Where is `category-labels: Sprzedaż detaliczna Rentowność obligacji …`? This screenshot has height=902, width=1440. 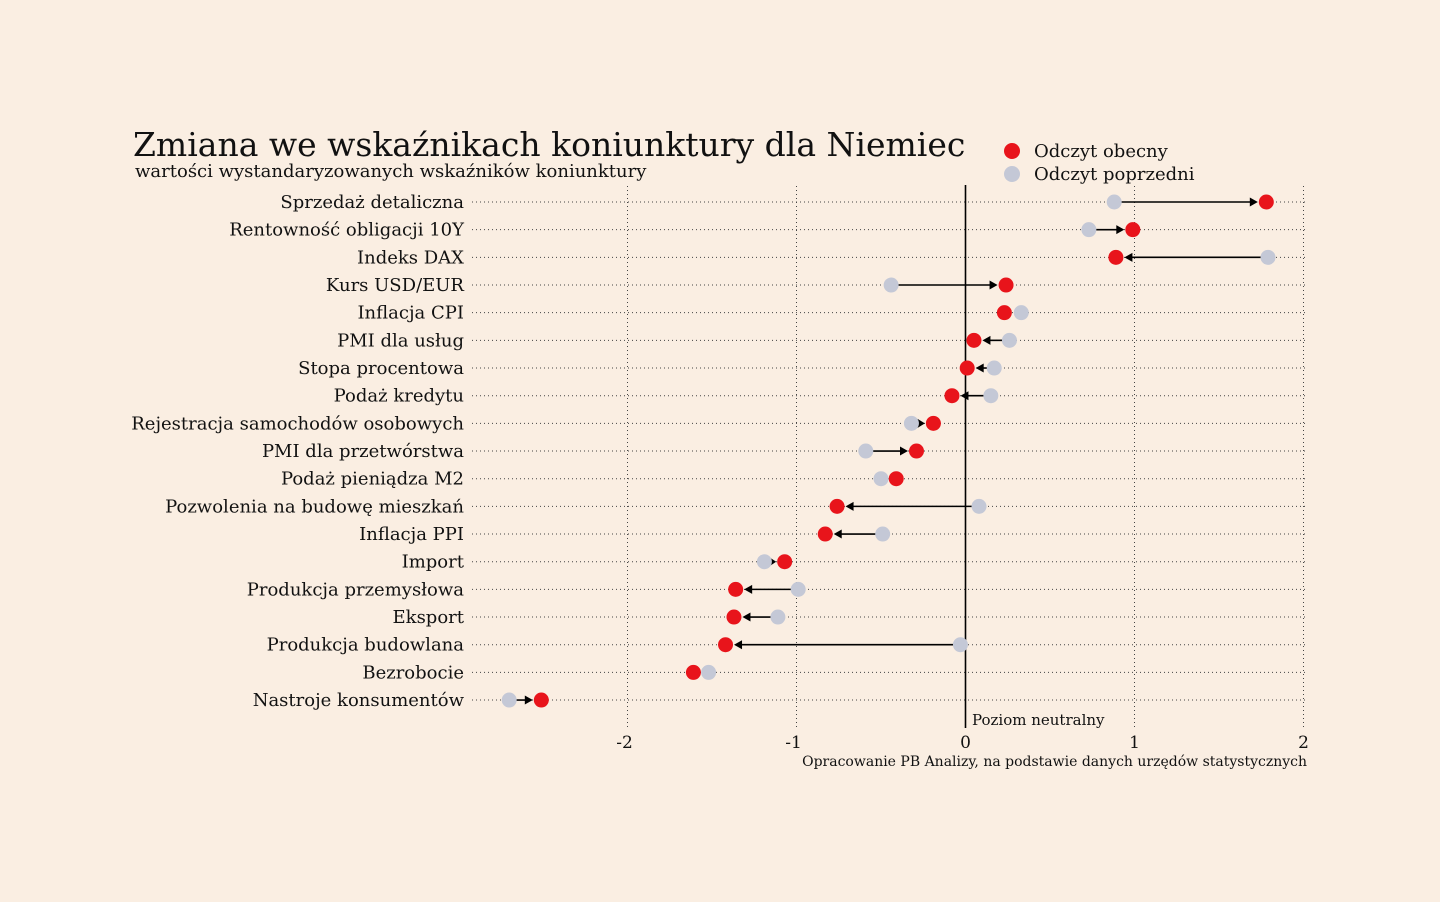 category-labels: Sprzedaż detaliczna Rentowność obligacji … is located at coordinates (298, 451).